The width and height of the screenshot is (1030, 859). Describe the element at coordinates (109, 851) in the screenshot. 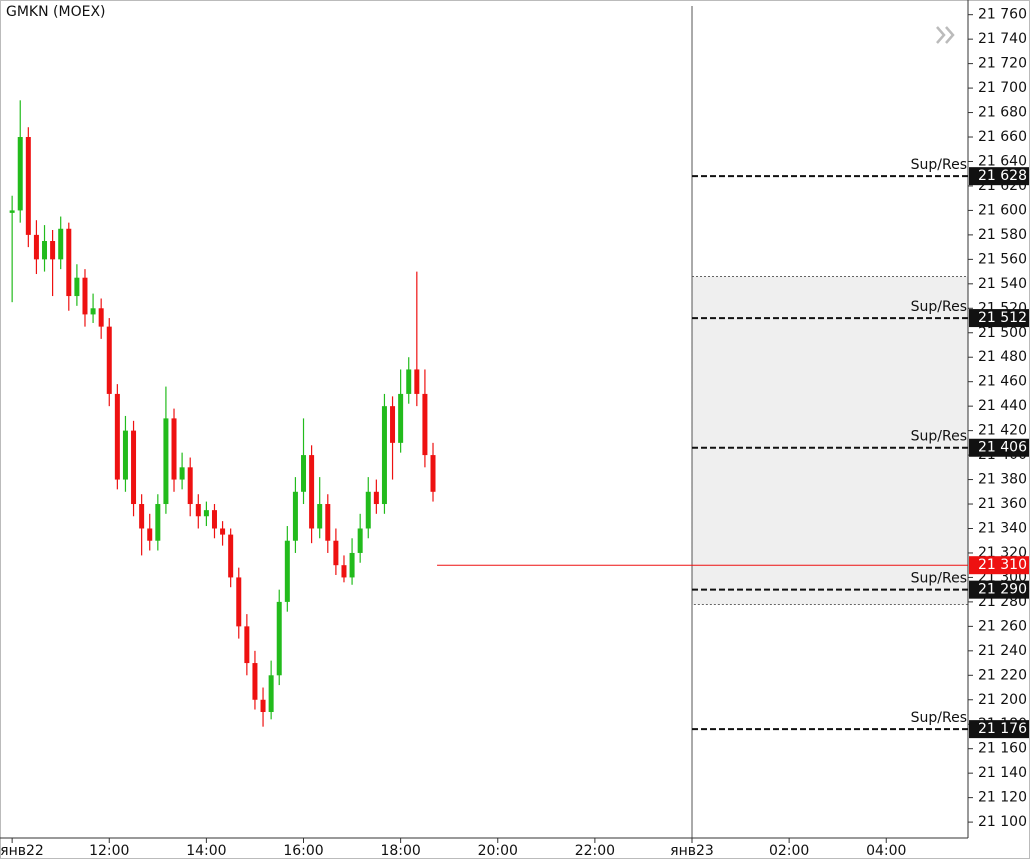

I see `x-tick-label: 12:00` at that location.